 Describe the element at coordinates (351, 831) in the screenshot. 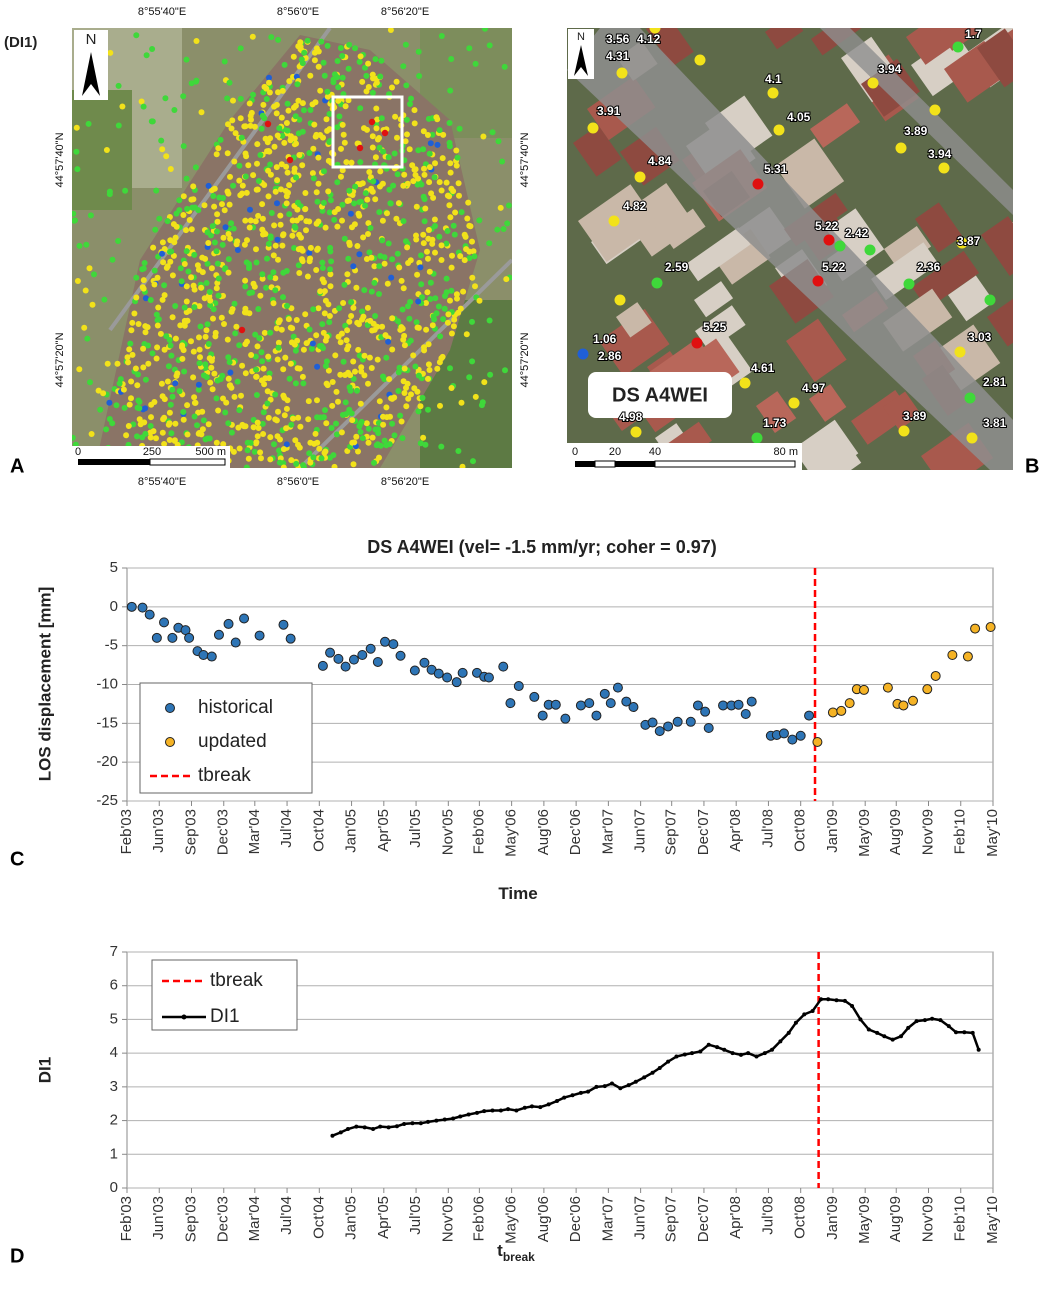

I see `x-tick-label: Jan'05` at that location.